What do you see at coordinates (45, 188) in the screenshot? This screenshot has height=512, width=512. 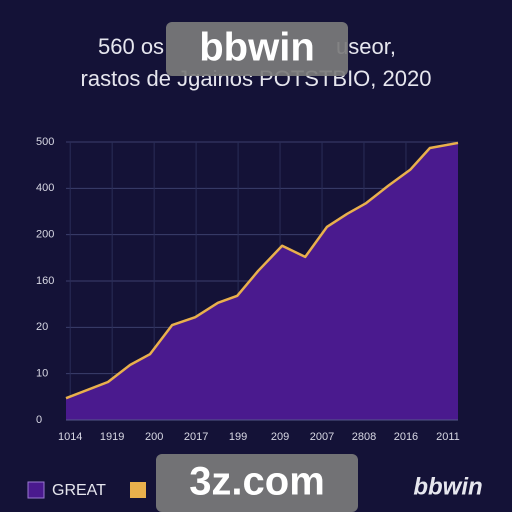 I see `y-tick-label: 400` at bounding box center [45, 188].